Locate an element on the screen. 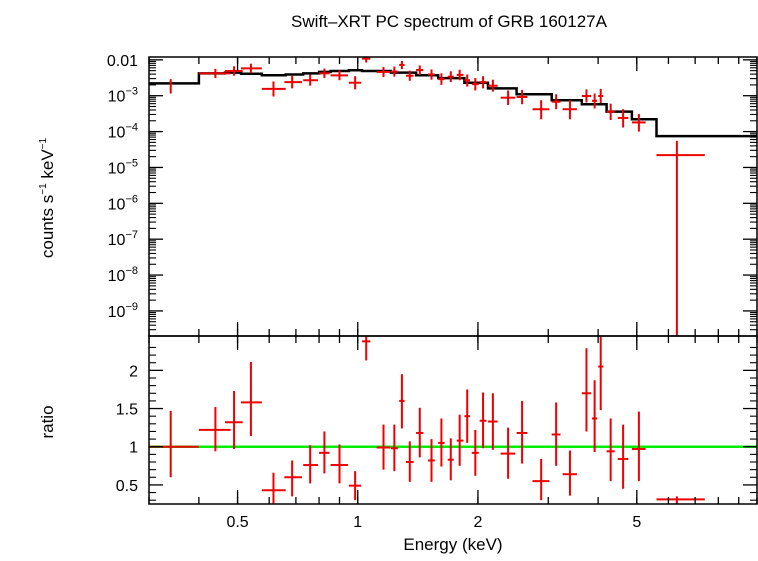 The width and height of the screenshot is (758, 561). x-tick-label: 1 is located at coordinates (357, 522).